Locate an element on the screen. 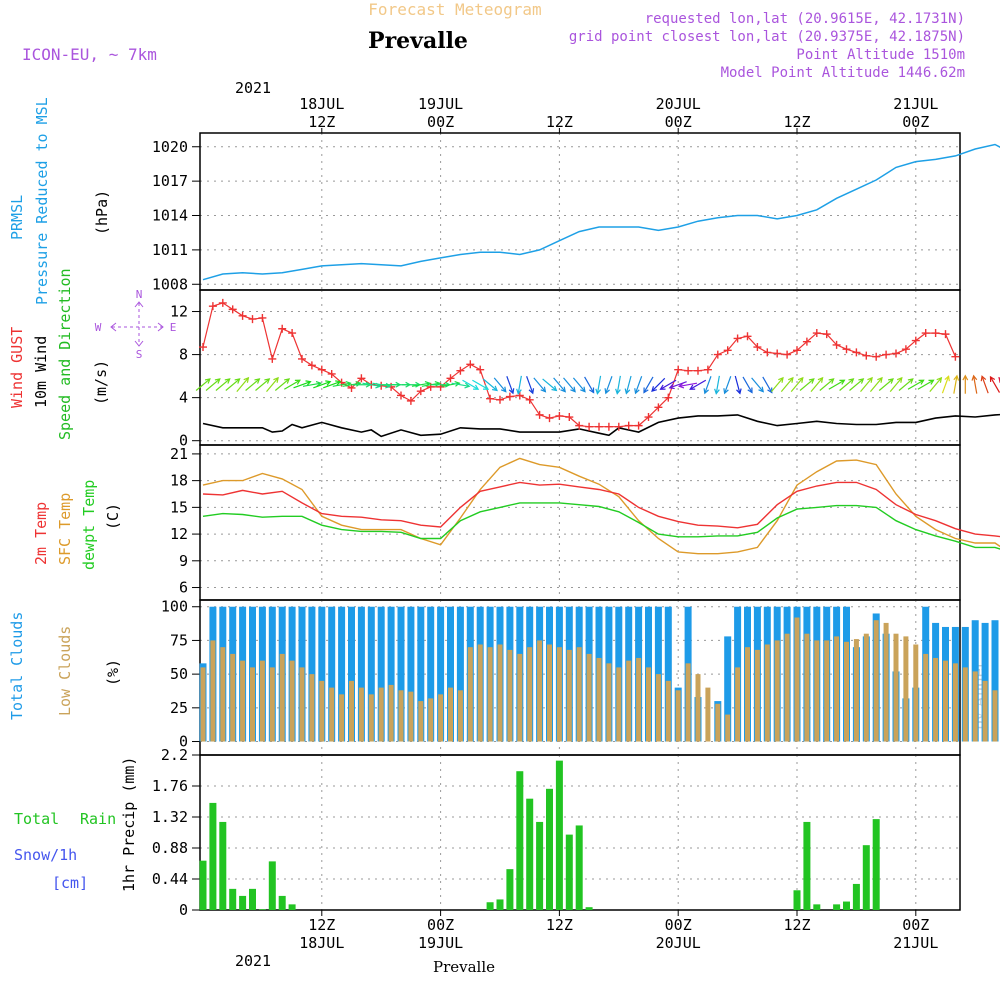 This screenshot has height=1000, width=1000. snow-unit-label: [cm] is located at coordinates (70, 883).